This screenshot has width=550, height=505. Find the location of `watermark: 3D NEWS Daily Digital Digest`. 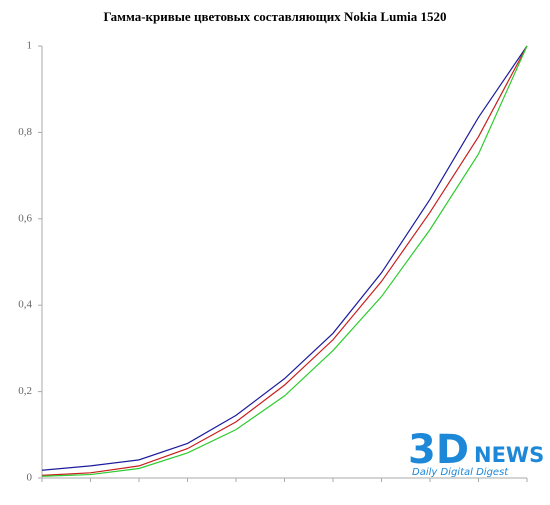

watermark: 3D NEWS Daily Digital Digest is located at coordinates (476, 452).